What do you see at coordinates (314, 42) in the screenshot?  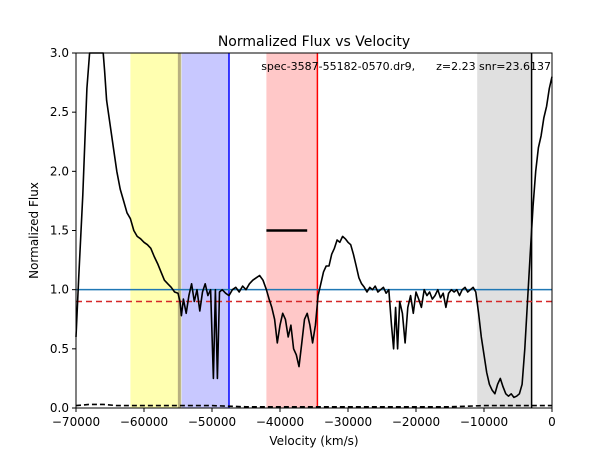 I see `chart-title: Normalized Flux vs Velocity` at bounding box center [314, 42].